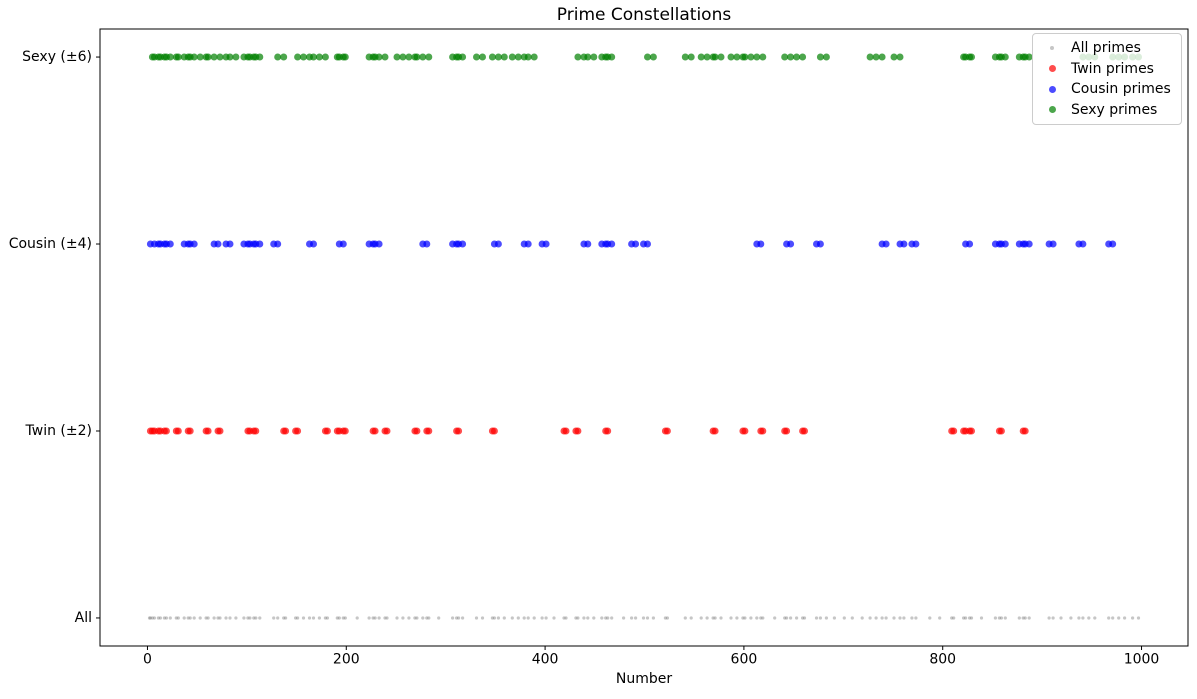  What do you see at coordinates (1052, 48) in the screenshot?
I see `all-primes-marker-icon` at bounding box center [1052, 48].